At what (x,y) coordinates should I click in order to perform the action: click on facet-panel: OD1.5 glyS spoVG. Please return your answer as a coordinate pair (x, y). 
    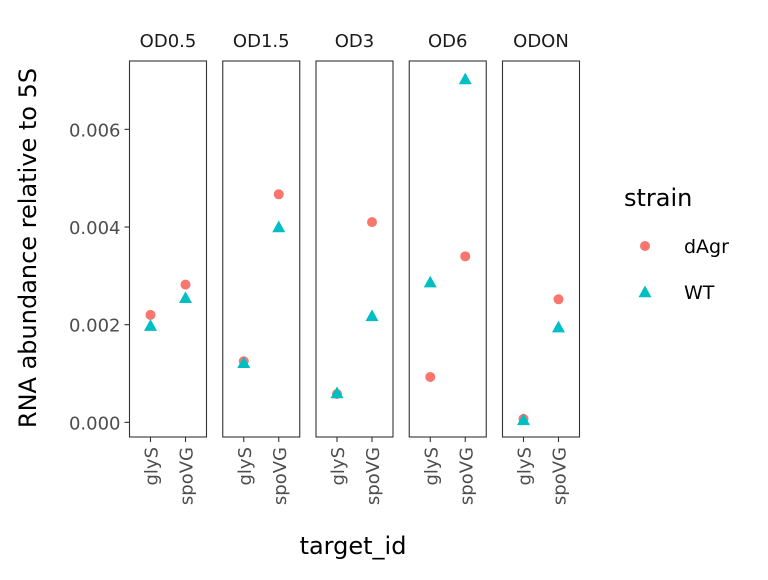
    Looking at the image, I should click on (261, 268).